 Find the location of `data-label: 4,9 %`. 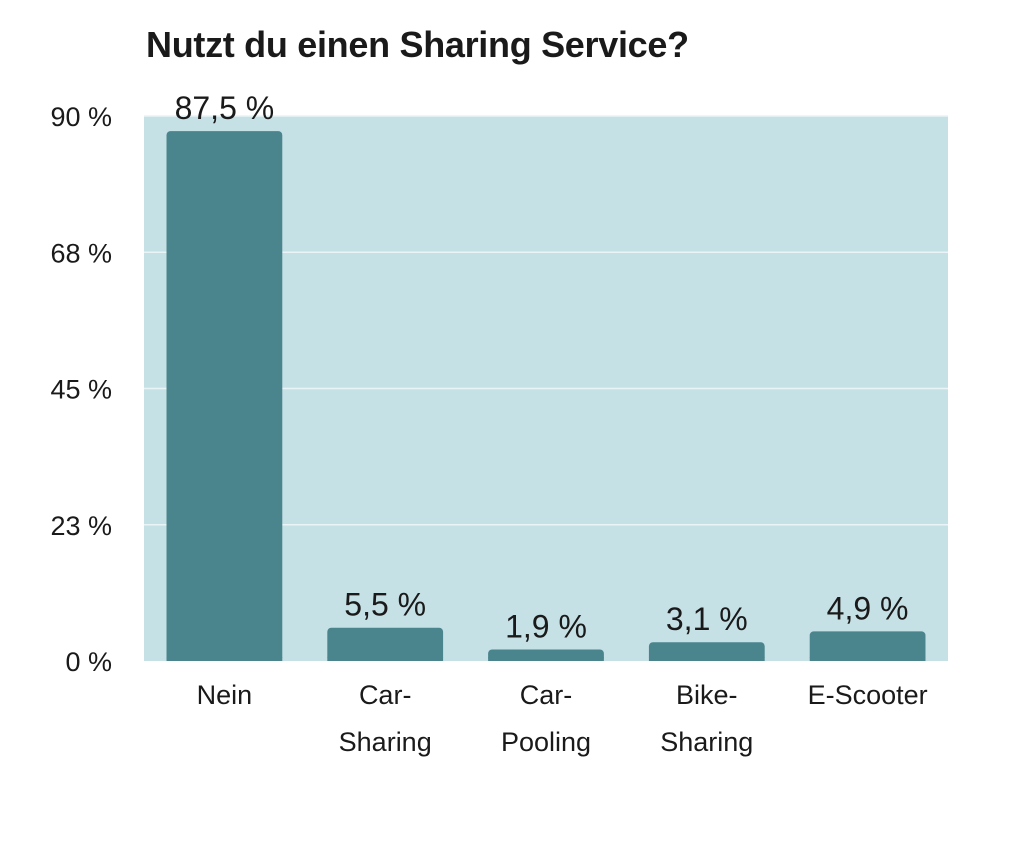

data-label: 4,9 % is located at coordinates (868, 608).